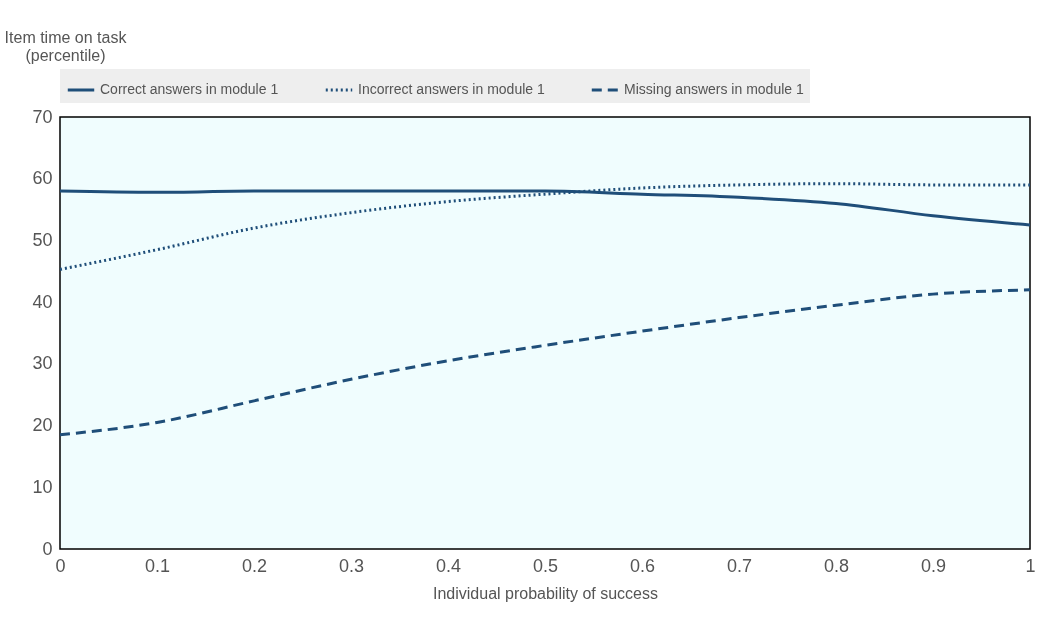 This screenshot has width=1046, height=628. What do you see at coordinates (42, 425) in the screenshot?
I see `y-tick-label: 20` at bounding box center [42, 425].